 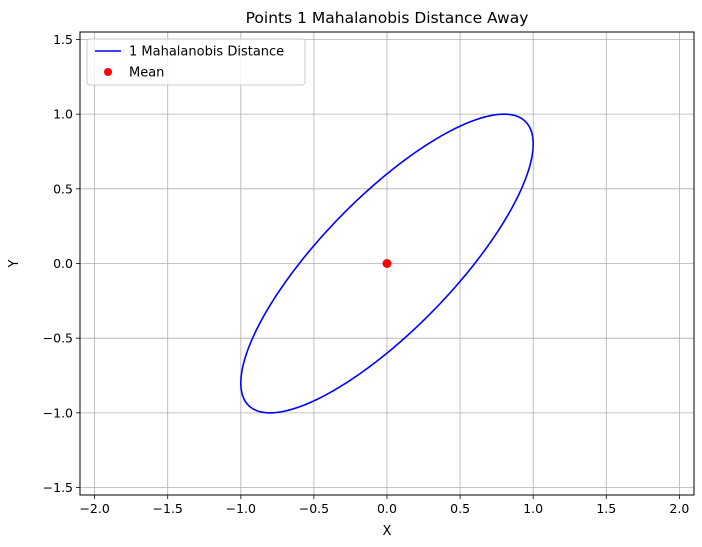 I want to click on legend-box, so click(x=196, y=62).